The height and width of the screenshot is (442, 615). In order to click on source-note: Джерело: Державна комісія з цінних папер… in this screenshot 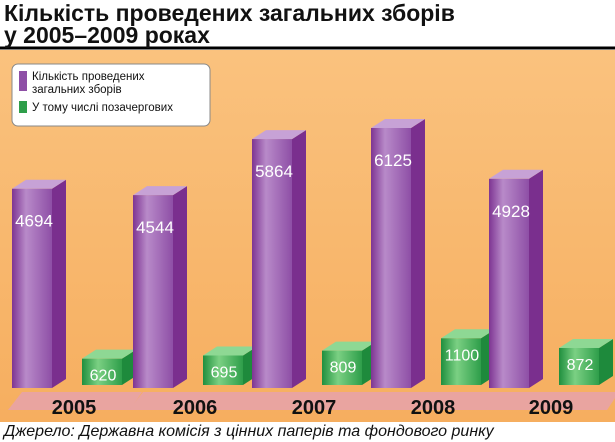, I will do `click(248, 431)`.